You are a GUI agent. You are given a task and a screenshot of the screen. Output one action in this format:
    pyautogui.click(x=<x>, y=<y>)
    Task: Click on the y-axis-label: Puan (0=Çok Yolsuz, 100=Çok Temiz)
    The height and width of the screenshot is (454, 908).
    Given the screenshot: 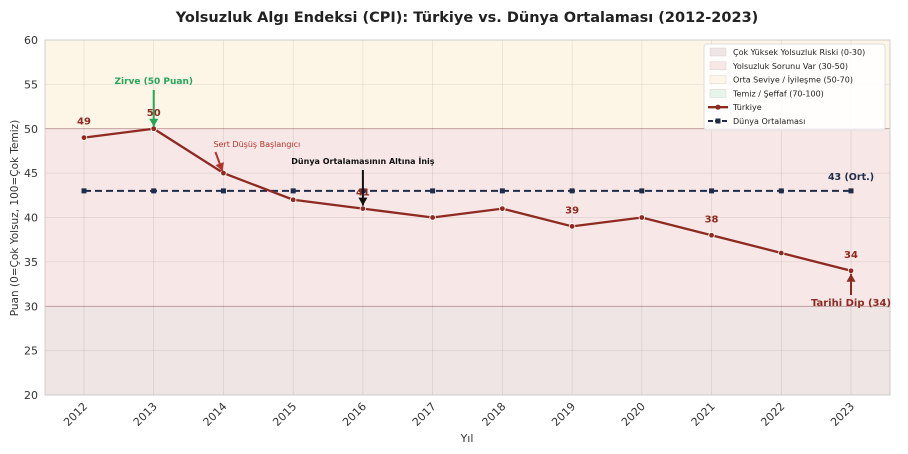 What is the action you would take?
    pyautogui.click(x=15, y=218)
    